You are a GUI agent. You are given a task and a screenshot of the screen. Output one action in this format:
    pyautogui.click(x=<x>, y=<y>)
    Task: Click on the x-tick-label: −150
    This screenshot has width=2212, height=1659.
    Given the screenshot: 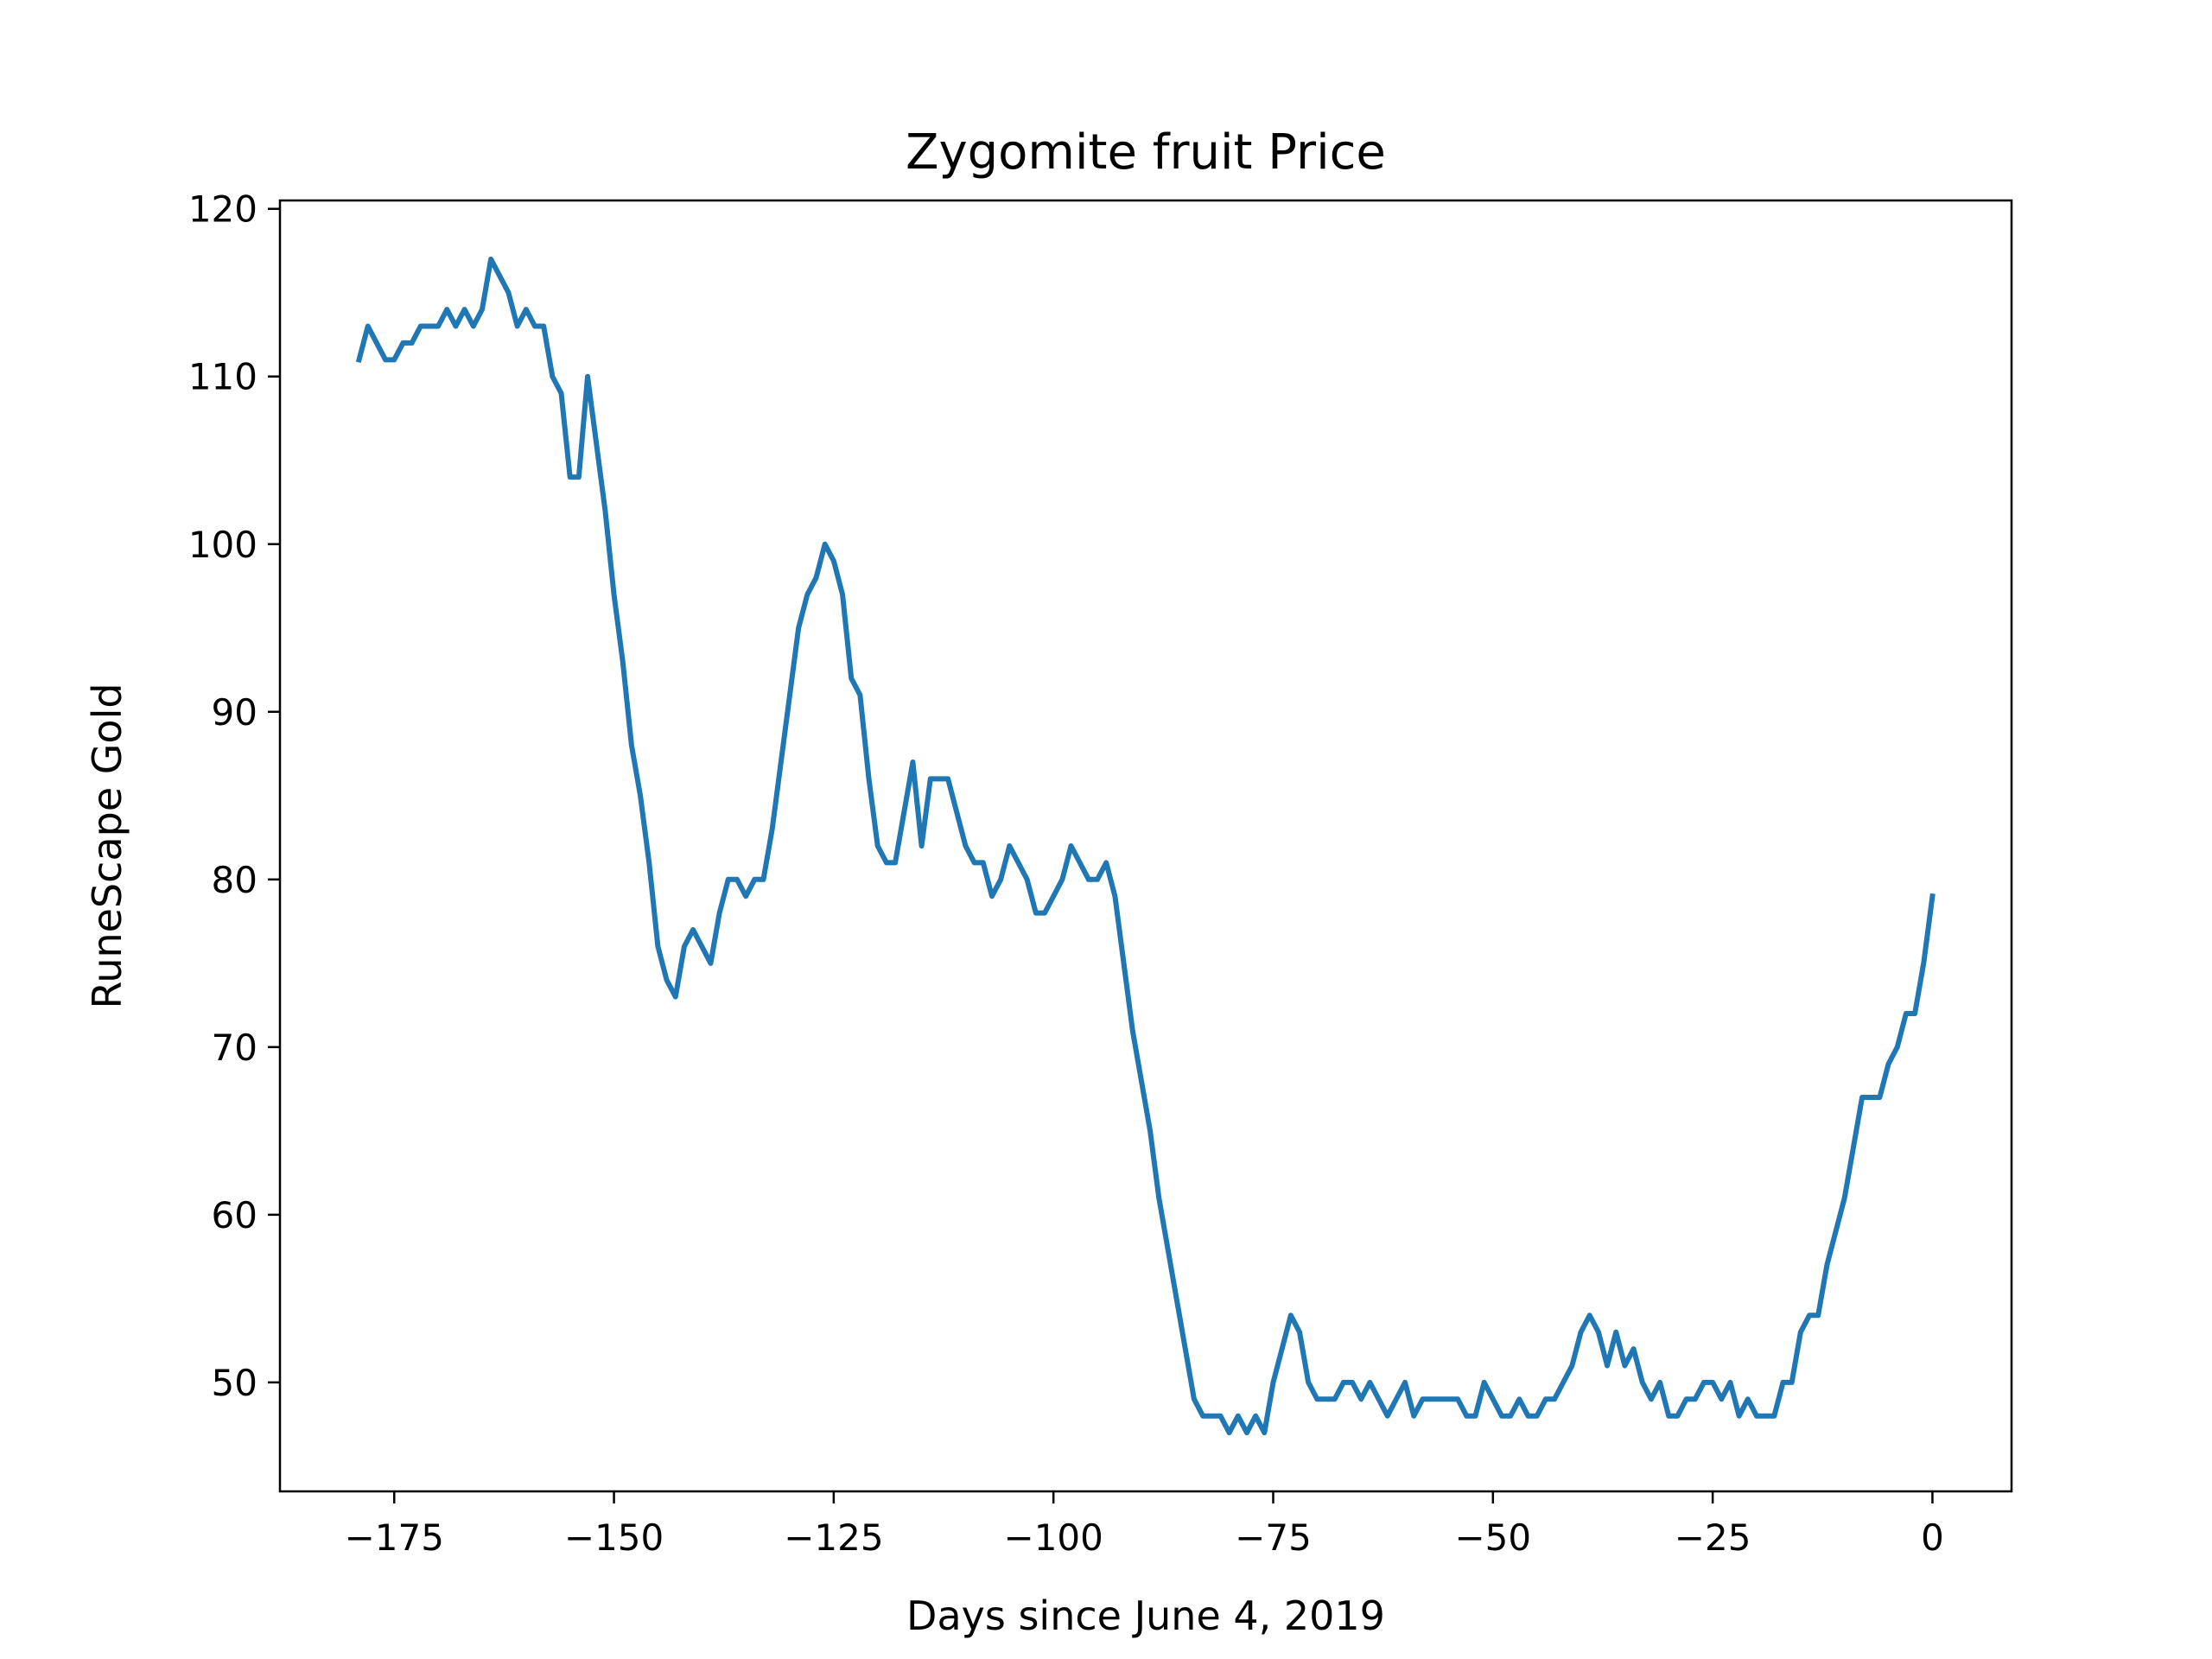 What is the action you would take?
    pyautogui.click(x=614, y=1537)
    